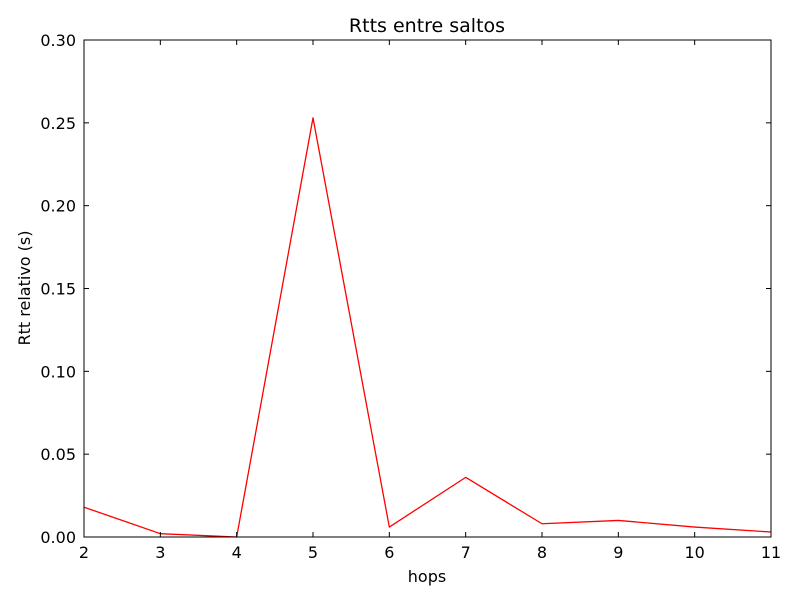 This screenshot has width=800, height=600. I want to click on y-tick-label-3: 0.15, so click(58, 289).